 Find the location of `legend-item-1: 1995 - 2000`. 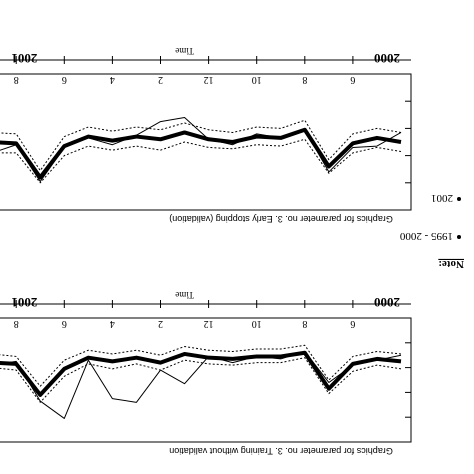

legend-item-1: 1995 - 2000 is located at coordinates (426, 236).